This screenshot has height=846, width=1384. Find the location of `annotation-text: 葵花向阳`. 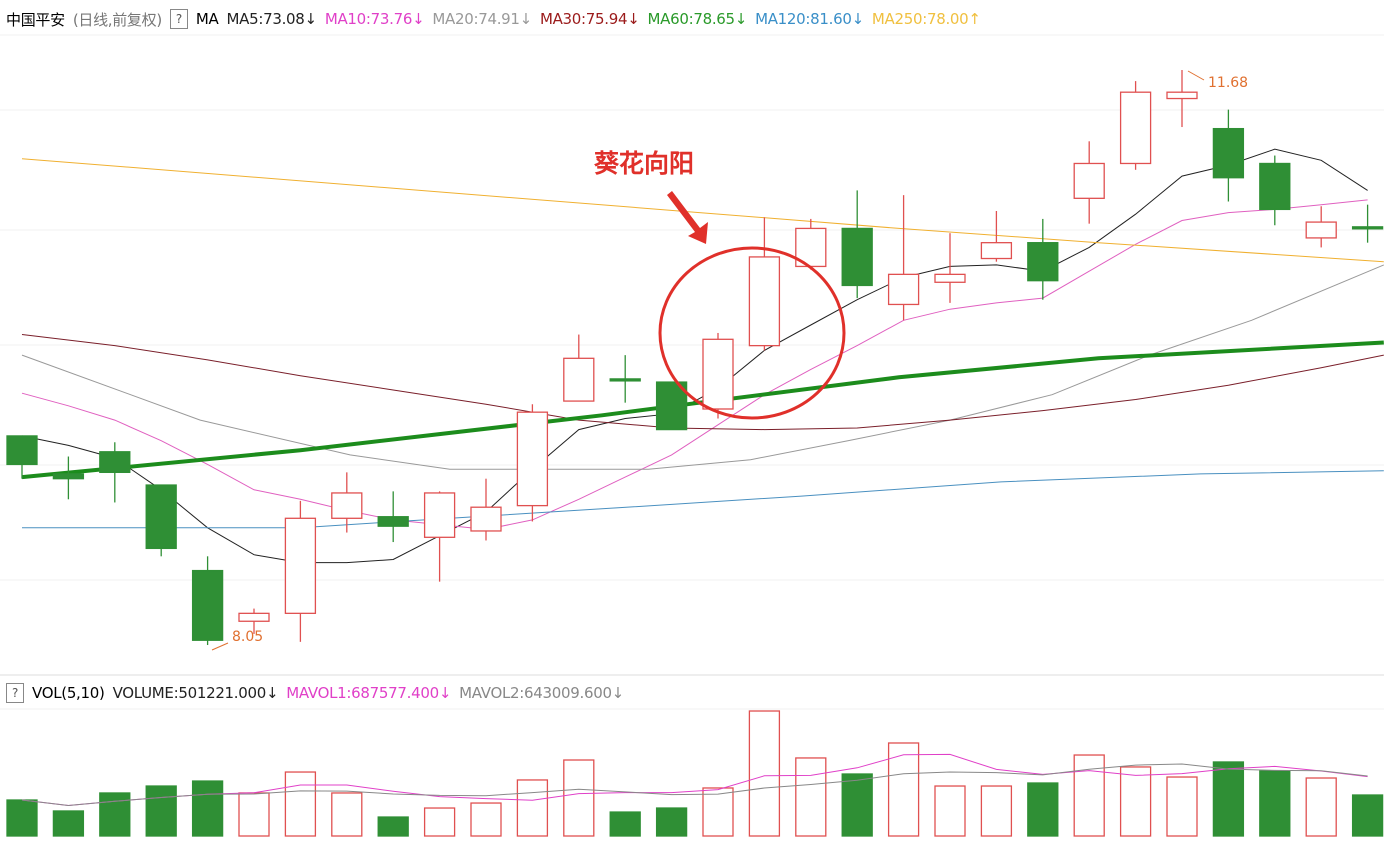

annotation-text: 葵花向阳 is located at coordinates (644, 163).